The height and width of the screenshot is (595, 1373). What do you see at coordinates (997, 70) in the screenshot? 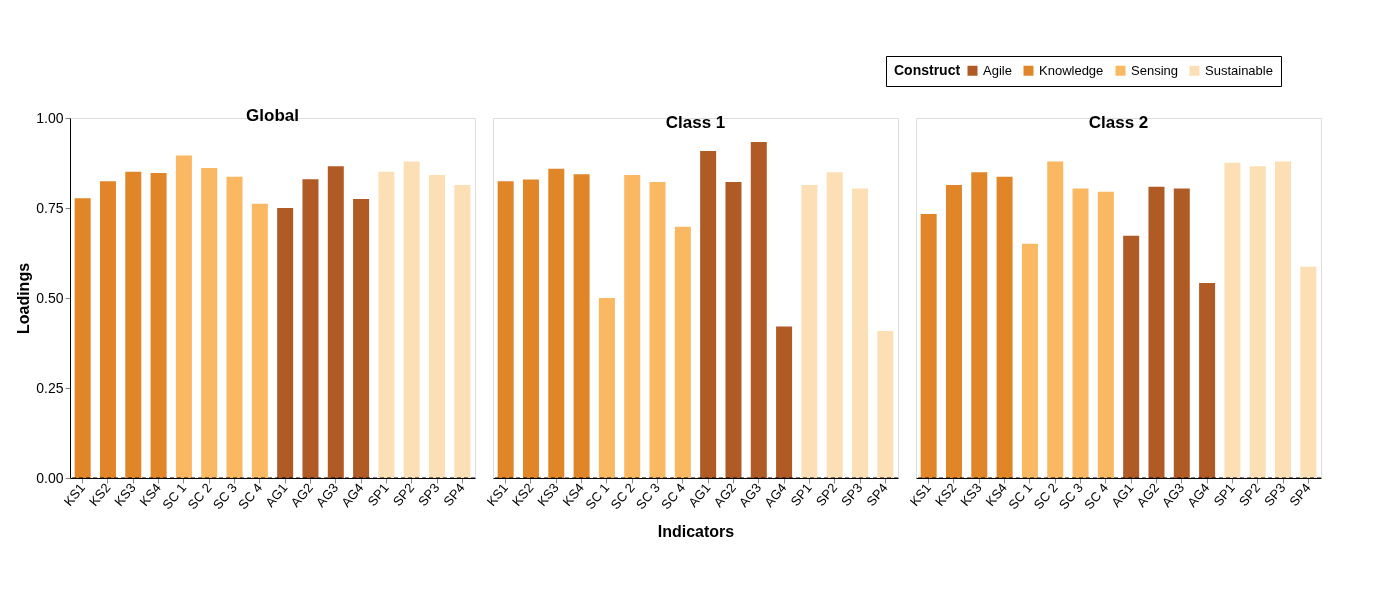
I see `legend-label: Agile` at bounding box center [997, 70].